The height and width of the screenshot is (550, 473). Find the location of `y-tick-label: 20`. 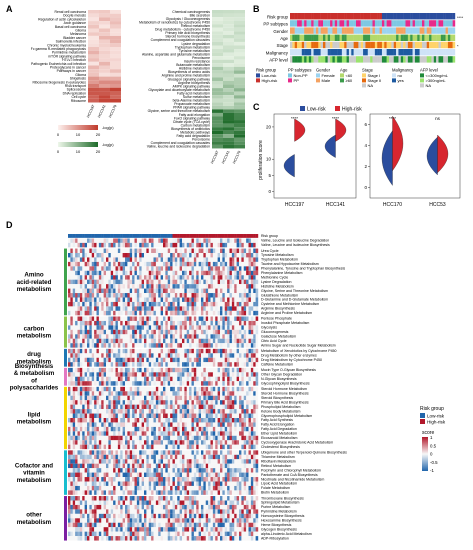

y-tick-label: 20 is located at coordinates (269, 126).